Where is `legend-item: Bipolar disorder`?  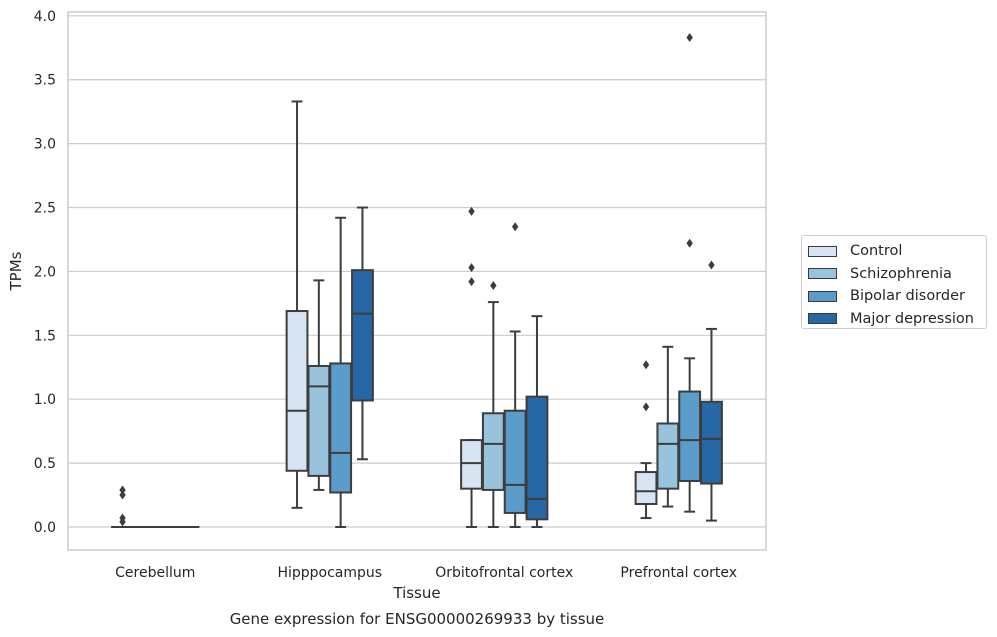 legend-item: Bipolar disorder is located at coordinates (894, 296).